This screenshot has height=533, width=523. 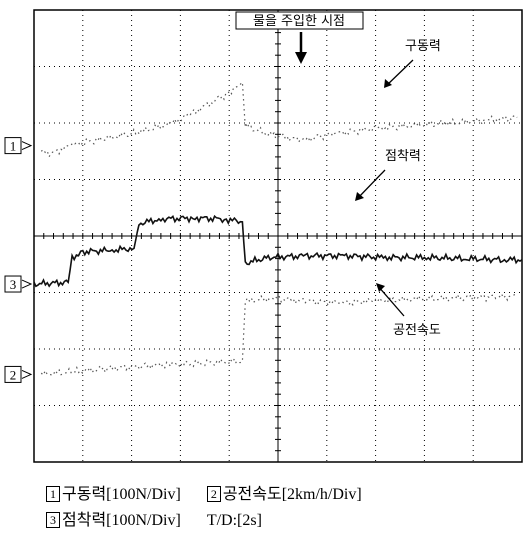 What do you see at coordinates (27, 146) in the screenshot?
I see `marker-1-pointer-icon` at bounding box center [27, 146].